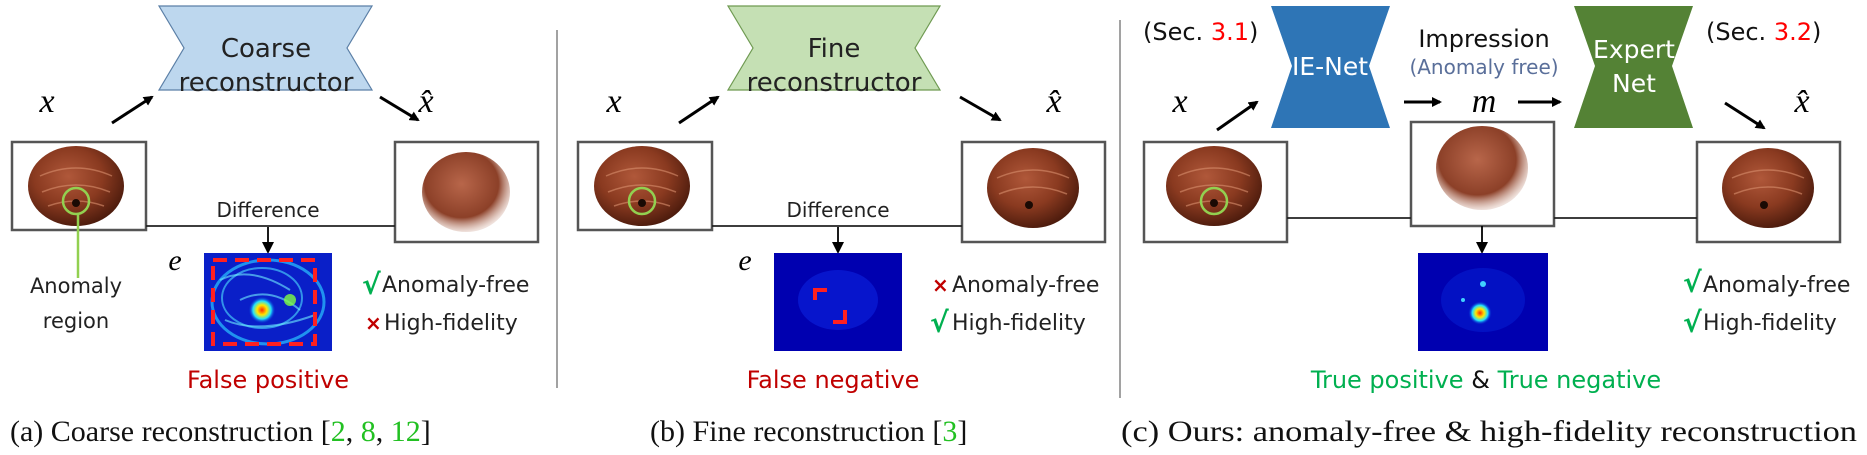 The height and width of the screenshot is (455, 1867). What do you see at coordinates (373, 323) in the screenshot?
I see `check2-mark: ×` at bounding box center [373, 323].